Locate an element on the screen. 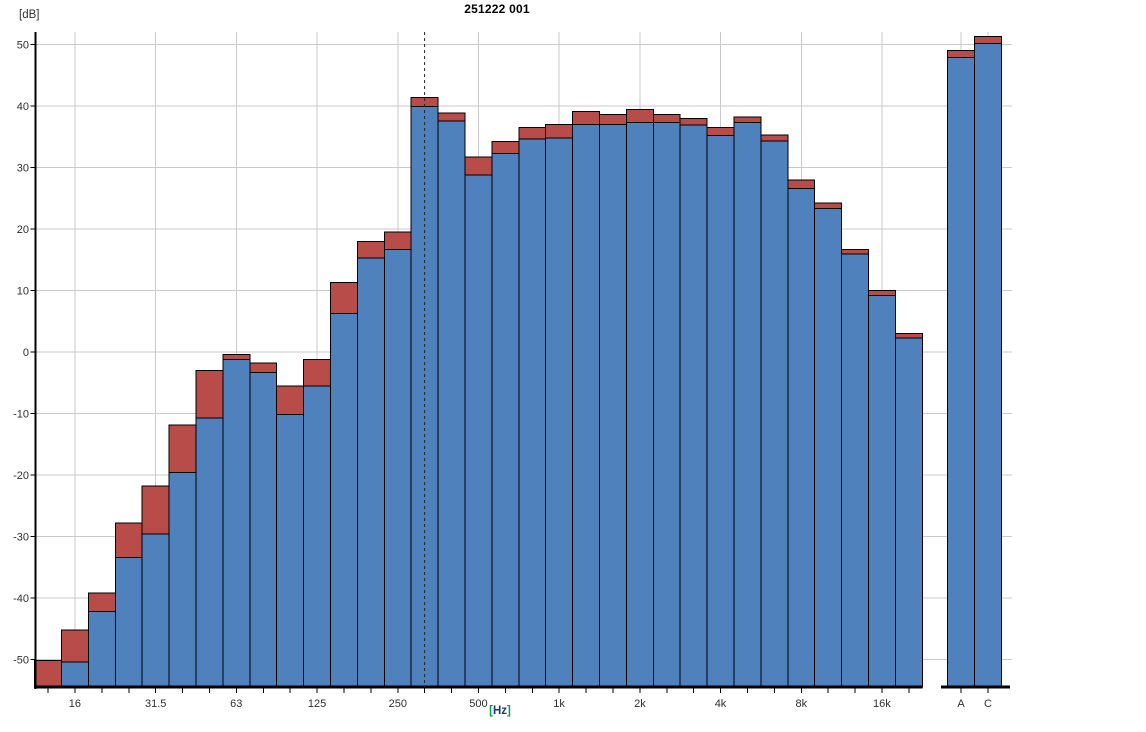  bar-laeq-2k is located at coordinates (639, 405).